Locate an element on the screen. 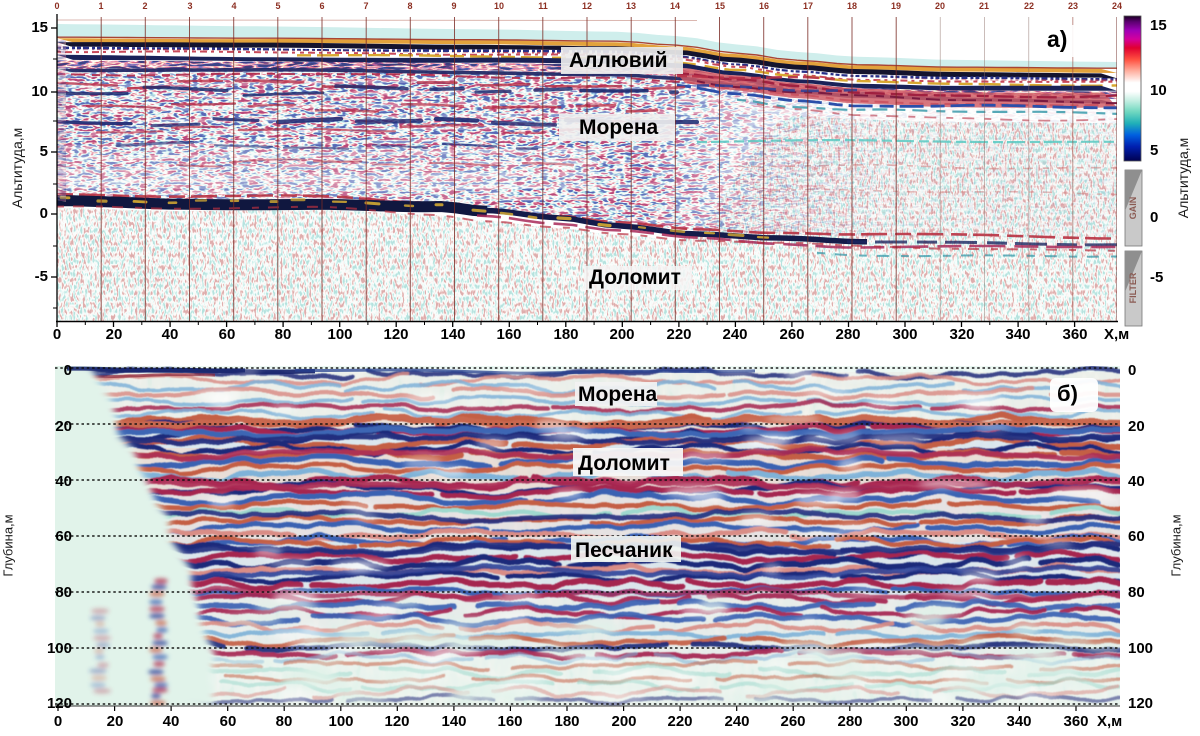 This screenshot has width=1200, height=736. svg-text: GAIN is located at coordinates (1133, 208).